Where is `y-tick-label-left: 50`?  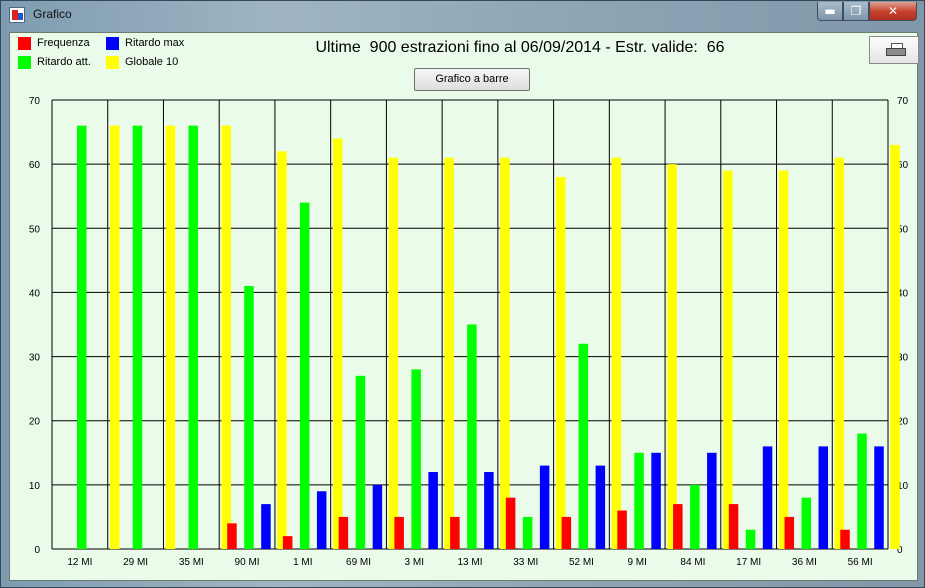
y-tick-label-left: 50 is located at coordinates (35, 229).